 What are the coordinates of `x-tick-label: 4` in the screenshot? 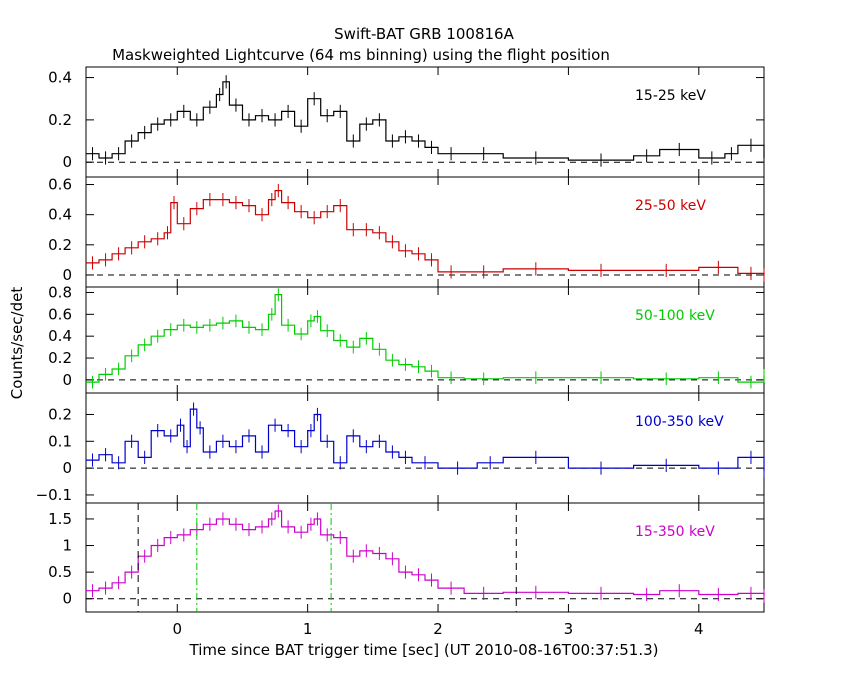 It's located at (699, 629).